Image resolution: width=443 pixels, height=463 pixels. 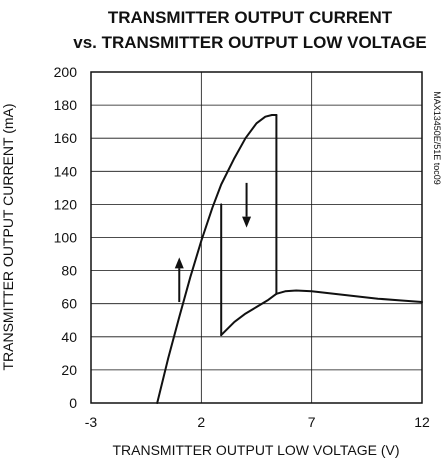 What do you see at coordinates (250, 17) in the screenshot?
I see `chart-title-line-1: TRANSMITTER OUTPUT CURRENT` at bounding box center [250, 17].